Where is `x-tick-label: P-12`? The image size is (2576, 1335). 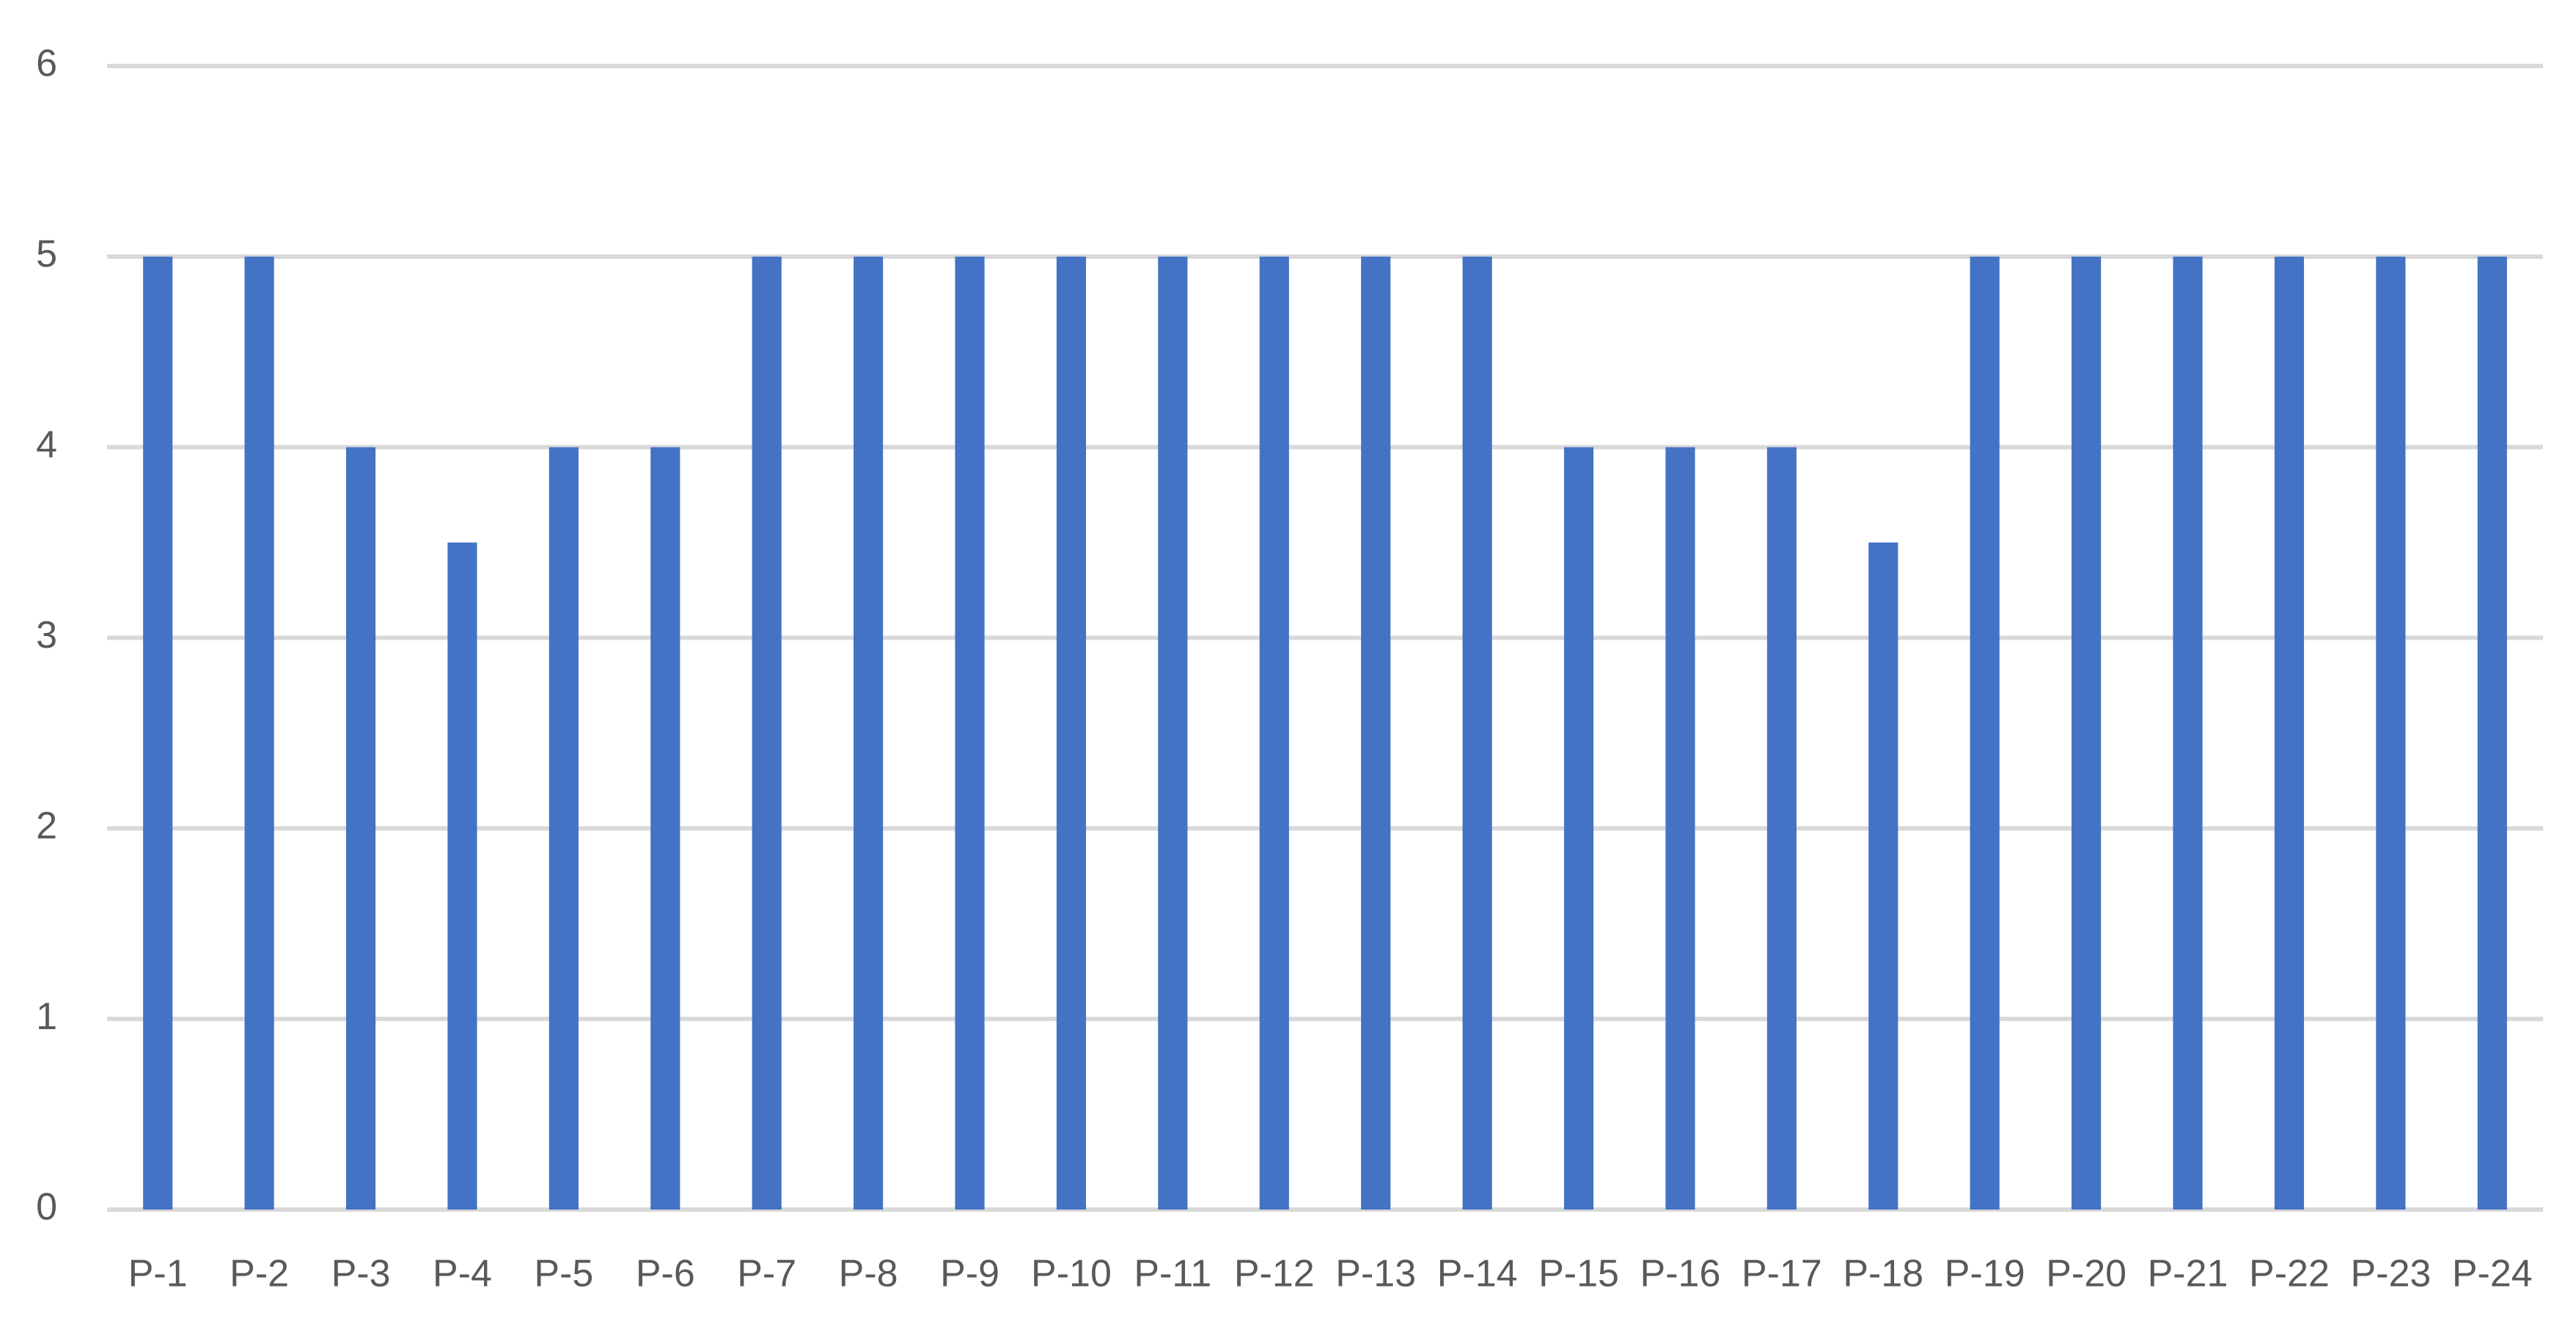
x-tick-label: P-12 is located at coordinates (1274, 1274).